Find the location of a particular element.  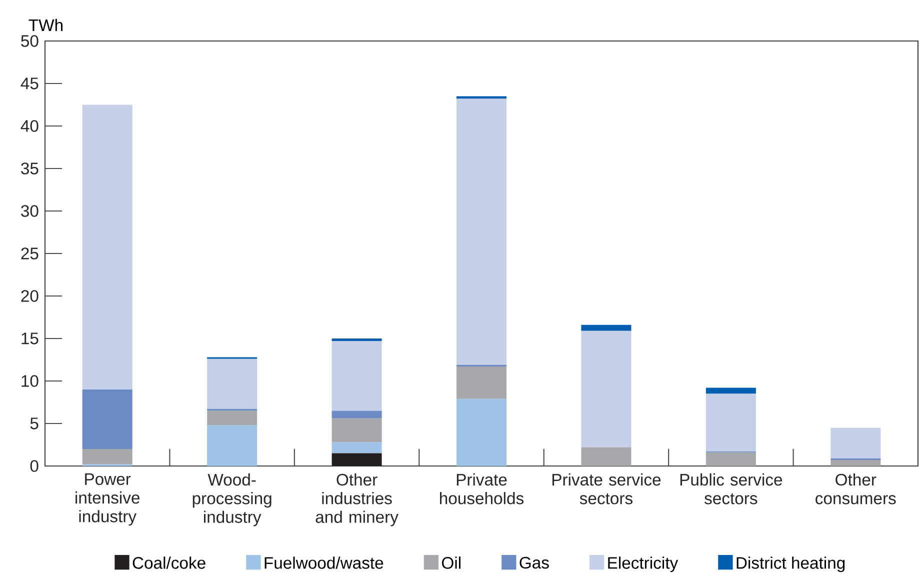

y-axis-title: TWh is located at coordinates (45, 24).